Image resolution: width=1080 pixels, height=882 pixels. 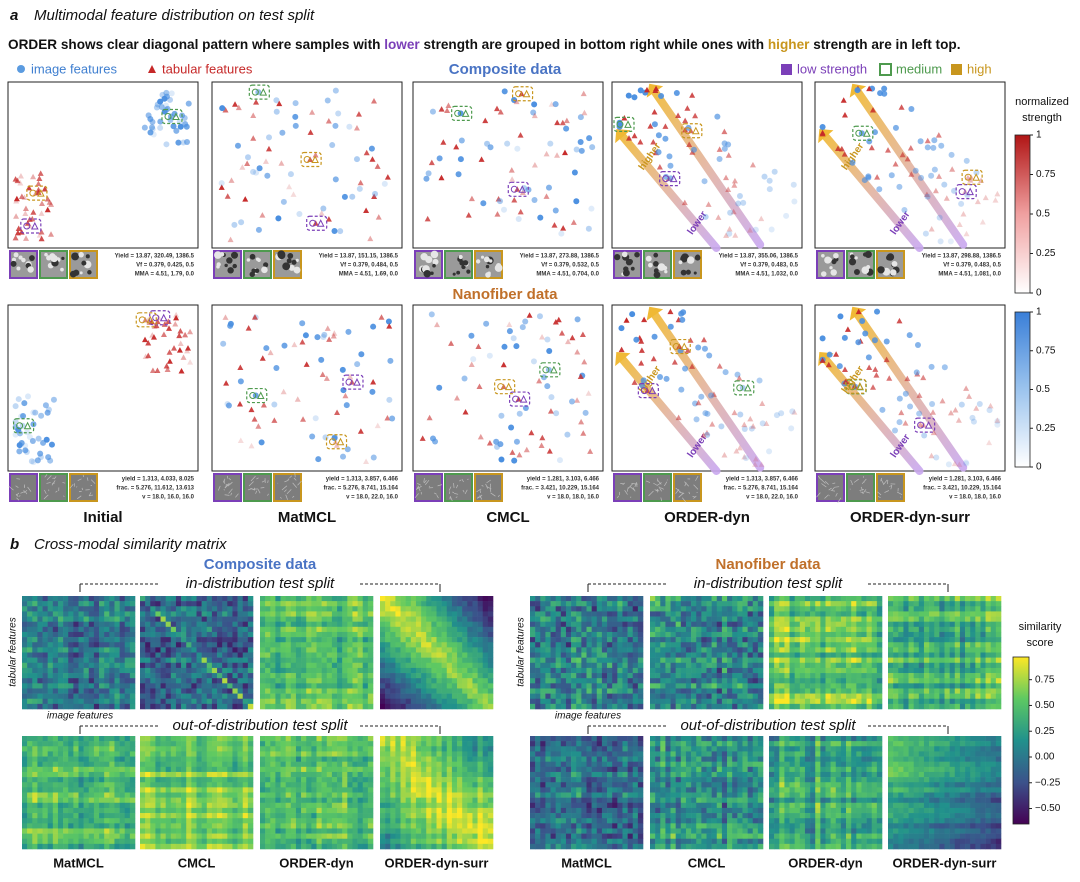 I want to click on annotation: v = 18.0, 18.0, 16.0, so click(x=975, y=498).